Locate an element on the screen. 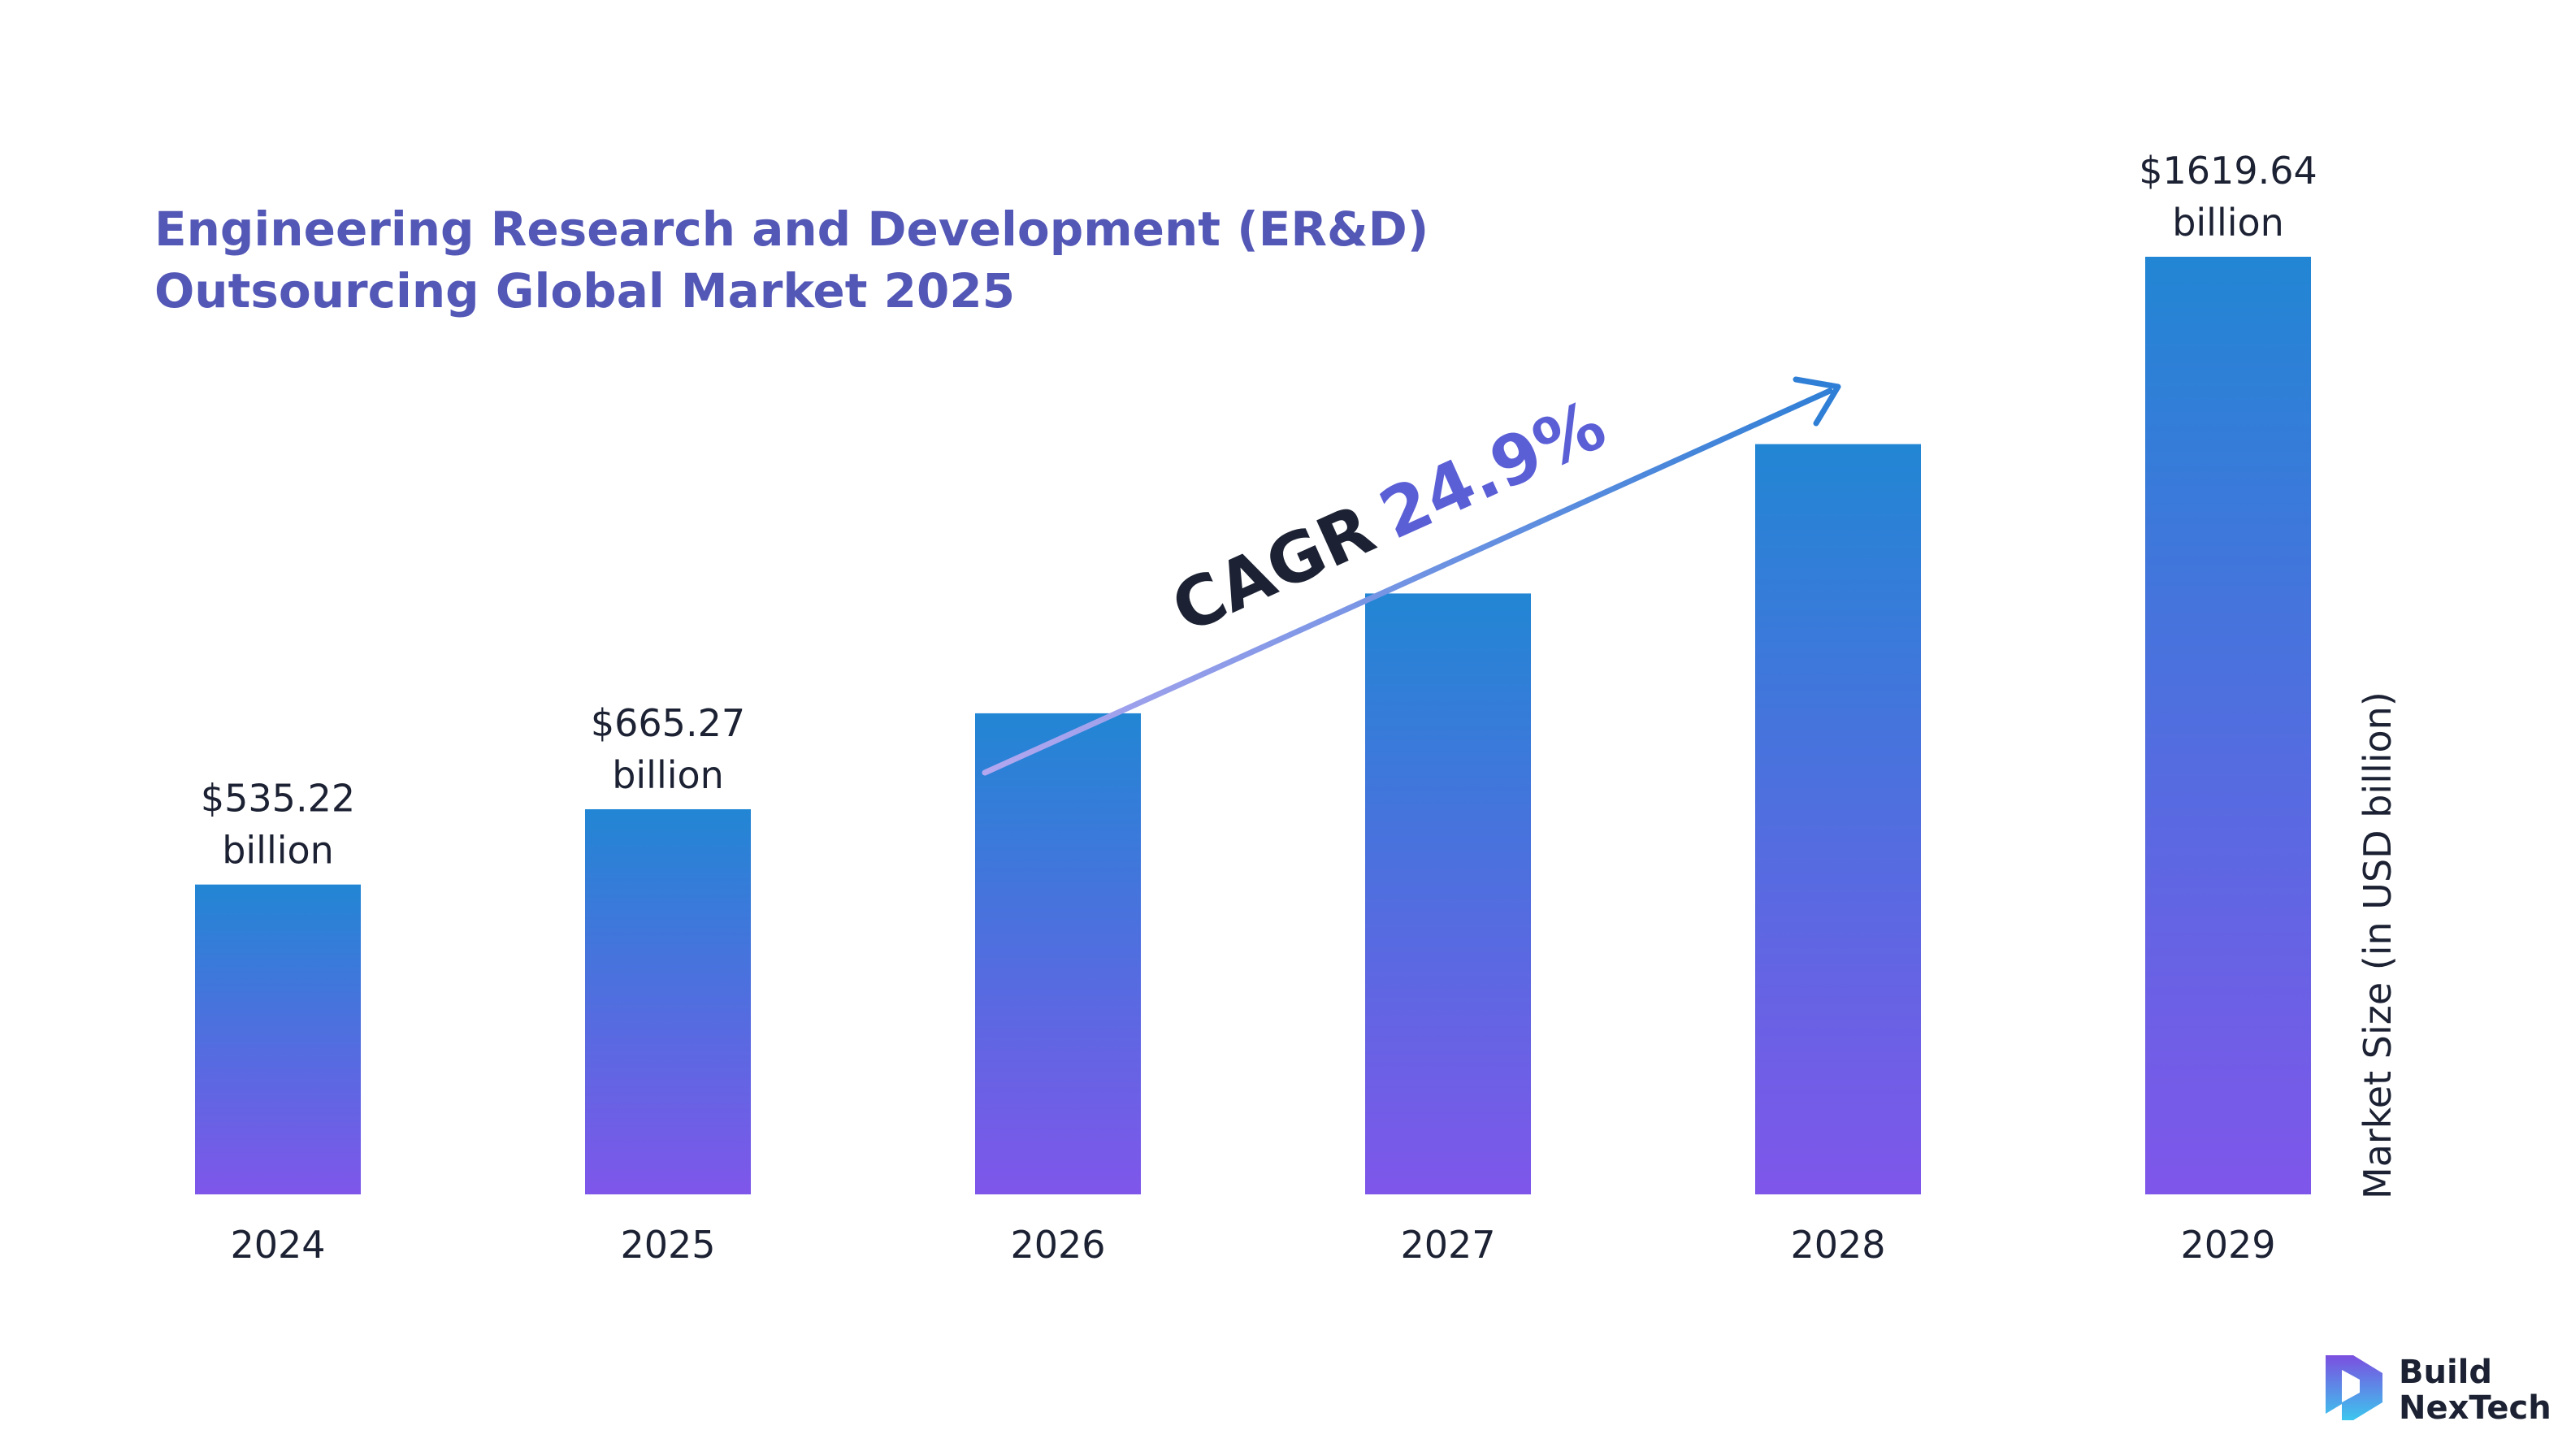  cagr-arrow-head is located at coordinates (1817, 401).